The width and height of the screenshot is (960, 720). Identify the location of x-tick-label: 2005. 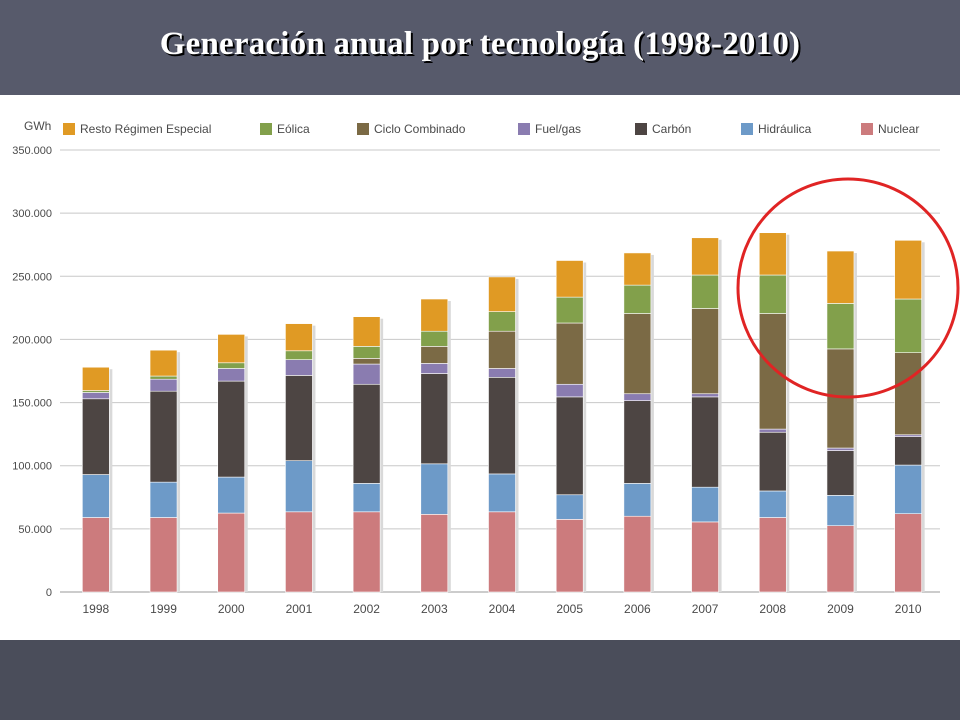
(569, 609).